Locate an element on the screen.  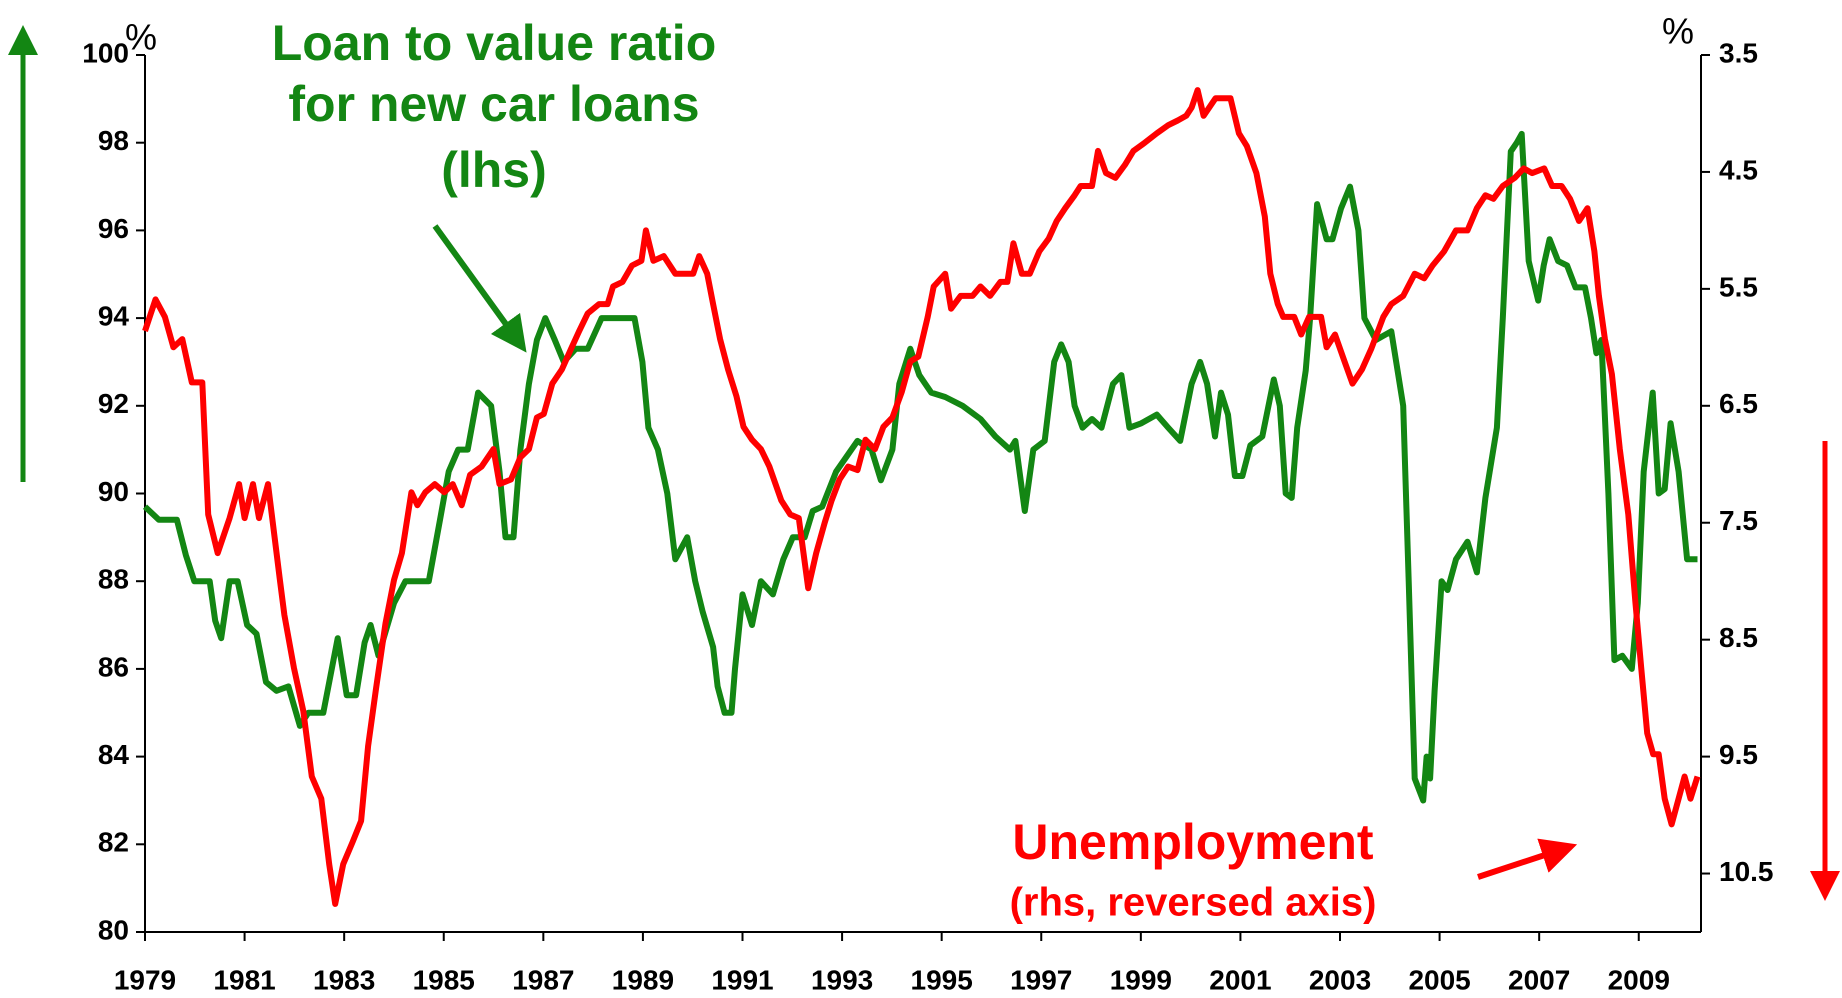
x-tick-label: 1985 is located at coordinates (444, 979).